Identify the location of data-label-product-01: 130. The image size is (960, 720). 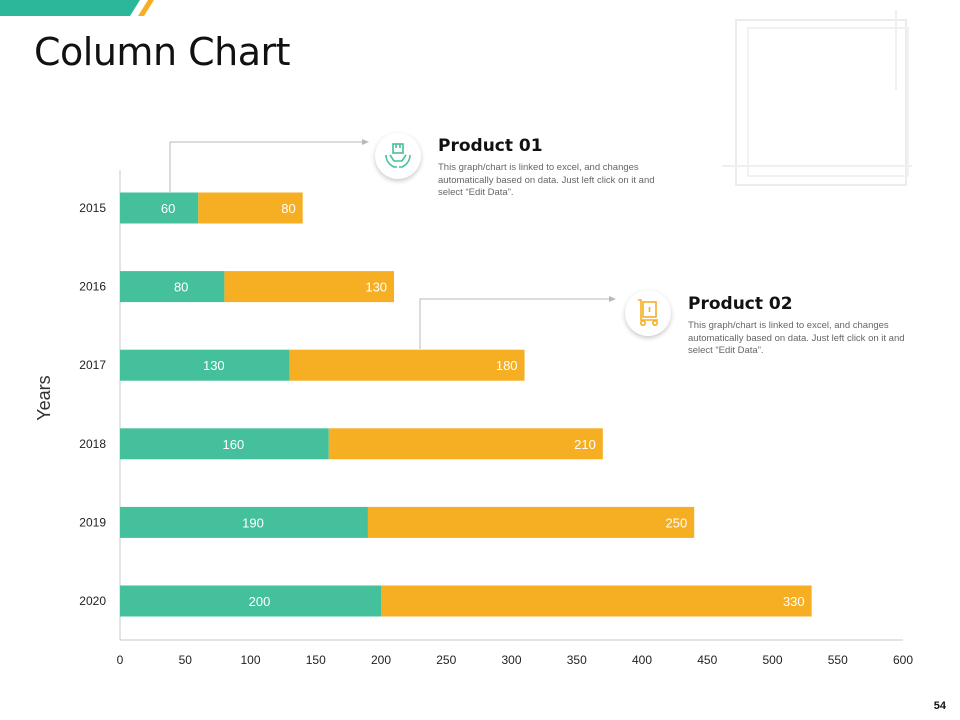
(214, 365).